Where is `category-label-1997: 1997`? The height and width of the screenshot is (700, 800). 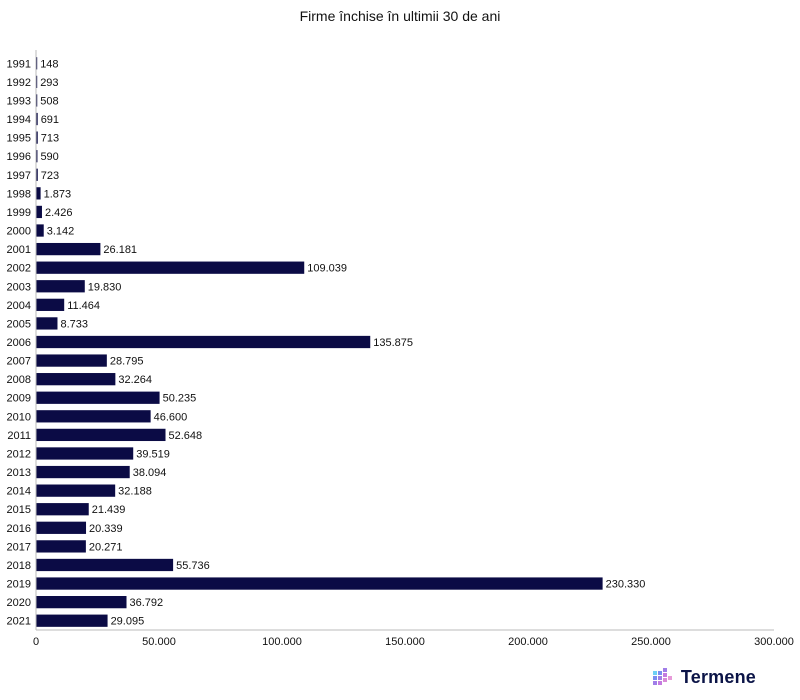
category-label-1997: 1997 is located at coordinates (19, 176).